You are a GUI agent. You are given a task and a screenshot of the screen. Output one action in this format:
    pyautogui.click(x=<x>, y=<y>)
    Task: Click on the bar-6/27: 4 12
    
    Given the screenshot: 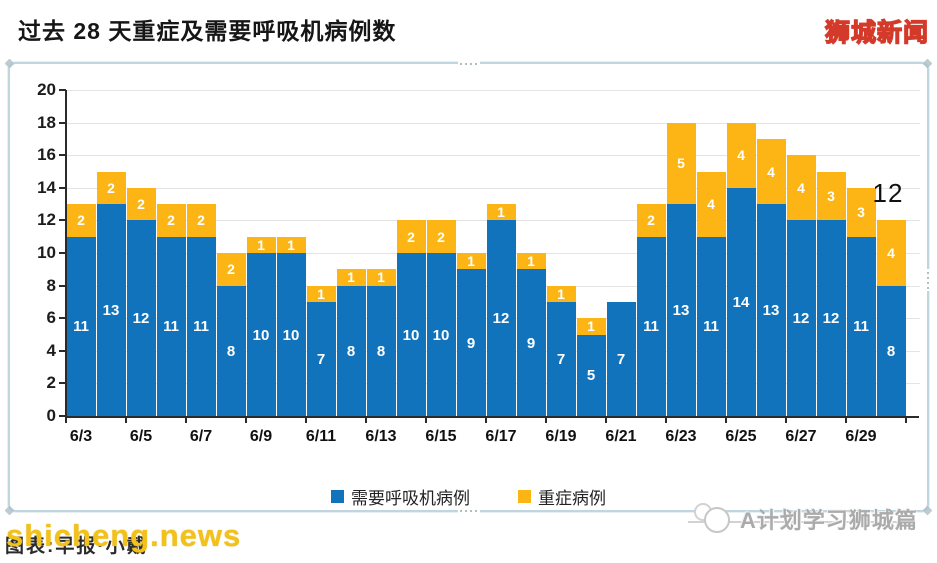 What is the action you would take?
    pyautogui.click(x=801, y=253)
    